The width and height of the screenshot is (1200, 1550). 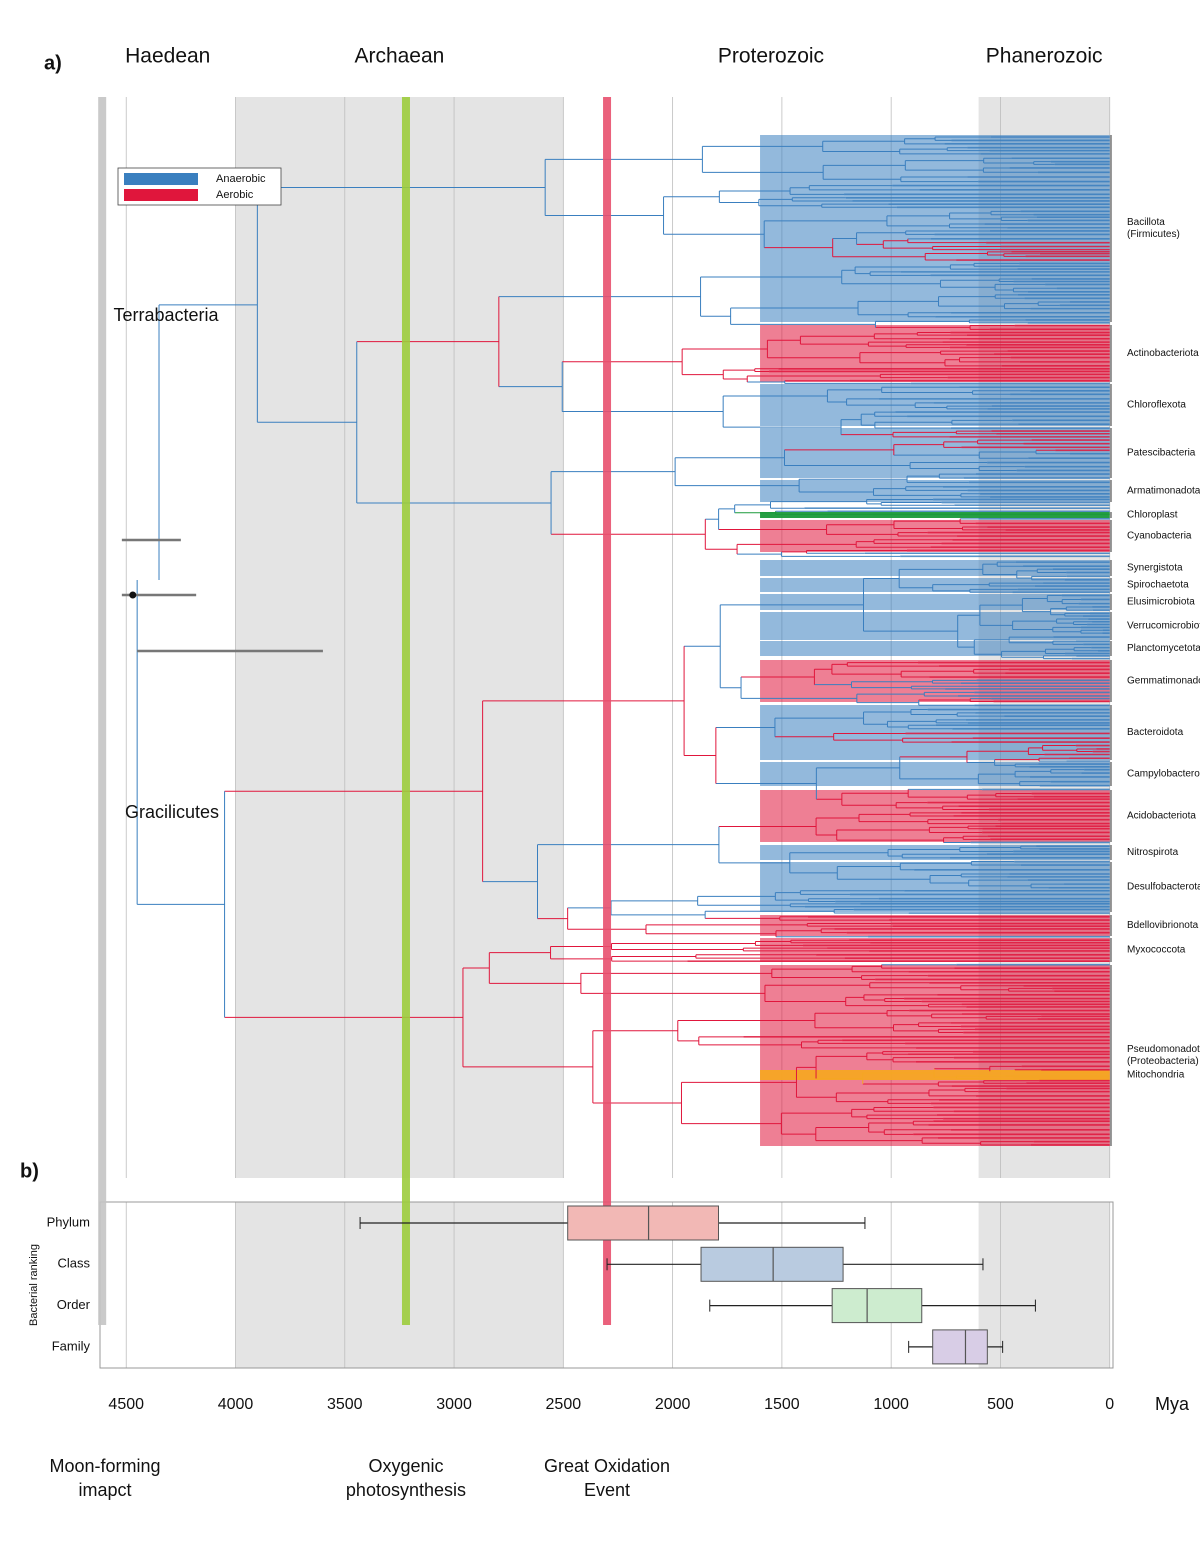 What do you see at coordinates (126, 1404) in the screenshot?
I see `x-tick-label: 4500` at bounding box center [126, 1404].